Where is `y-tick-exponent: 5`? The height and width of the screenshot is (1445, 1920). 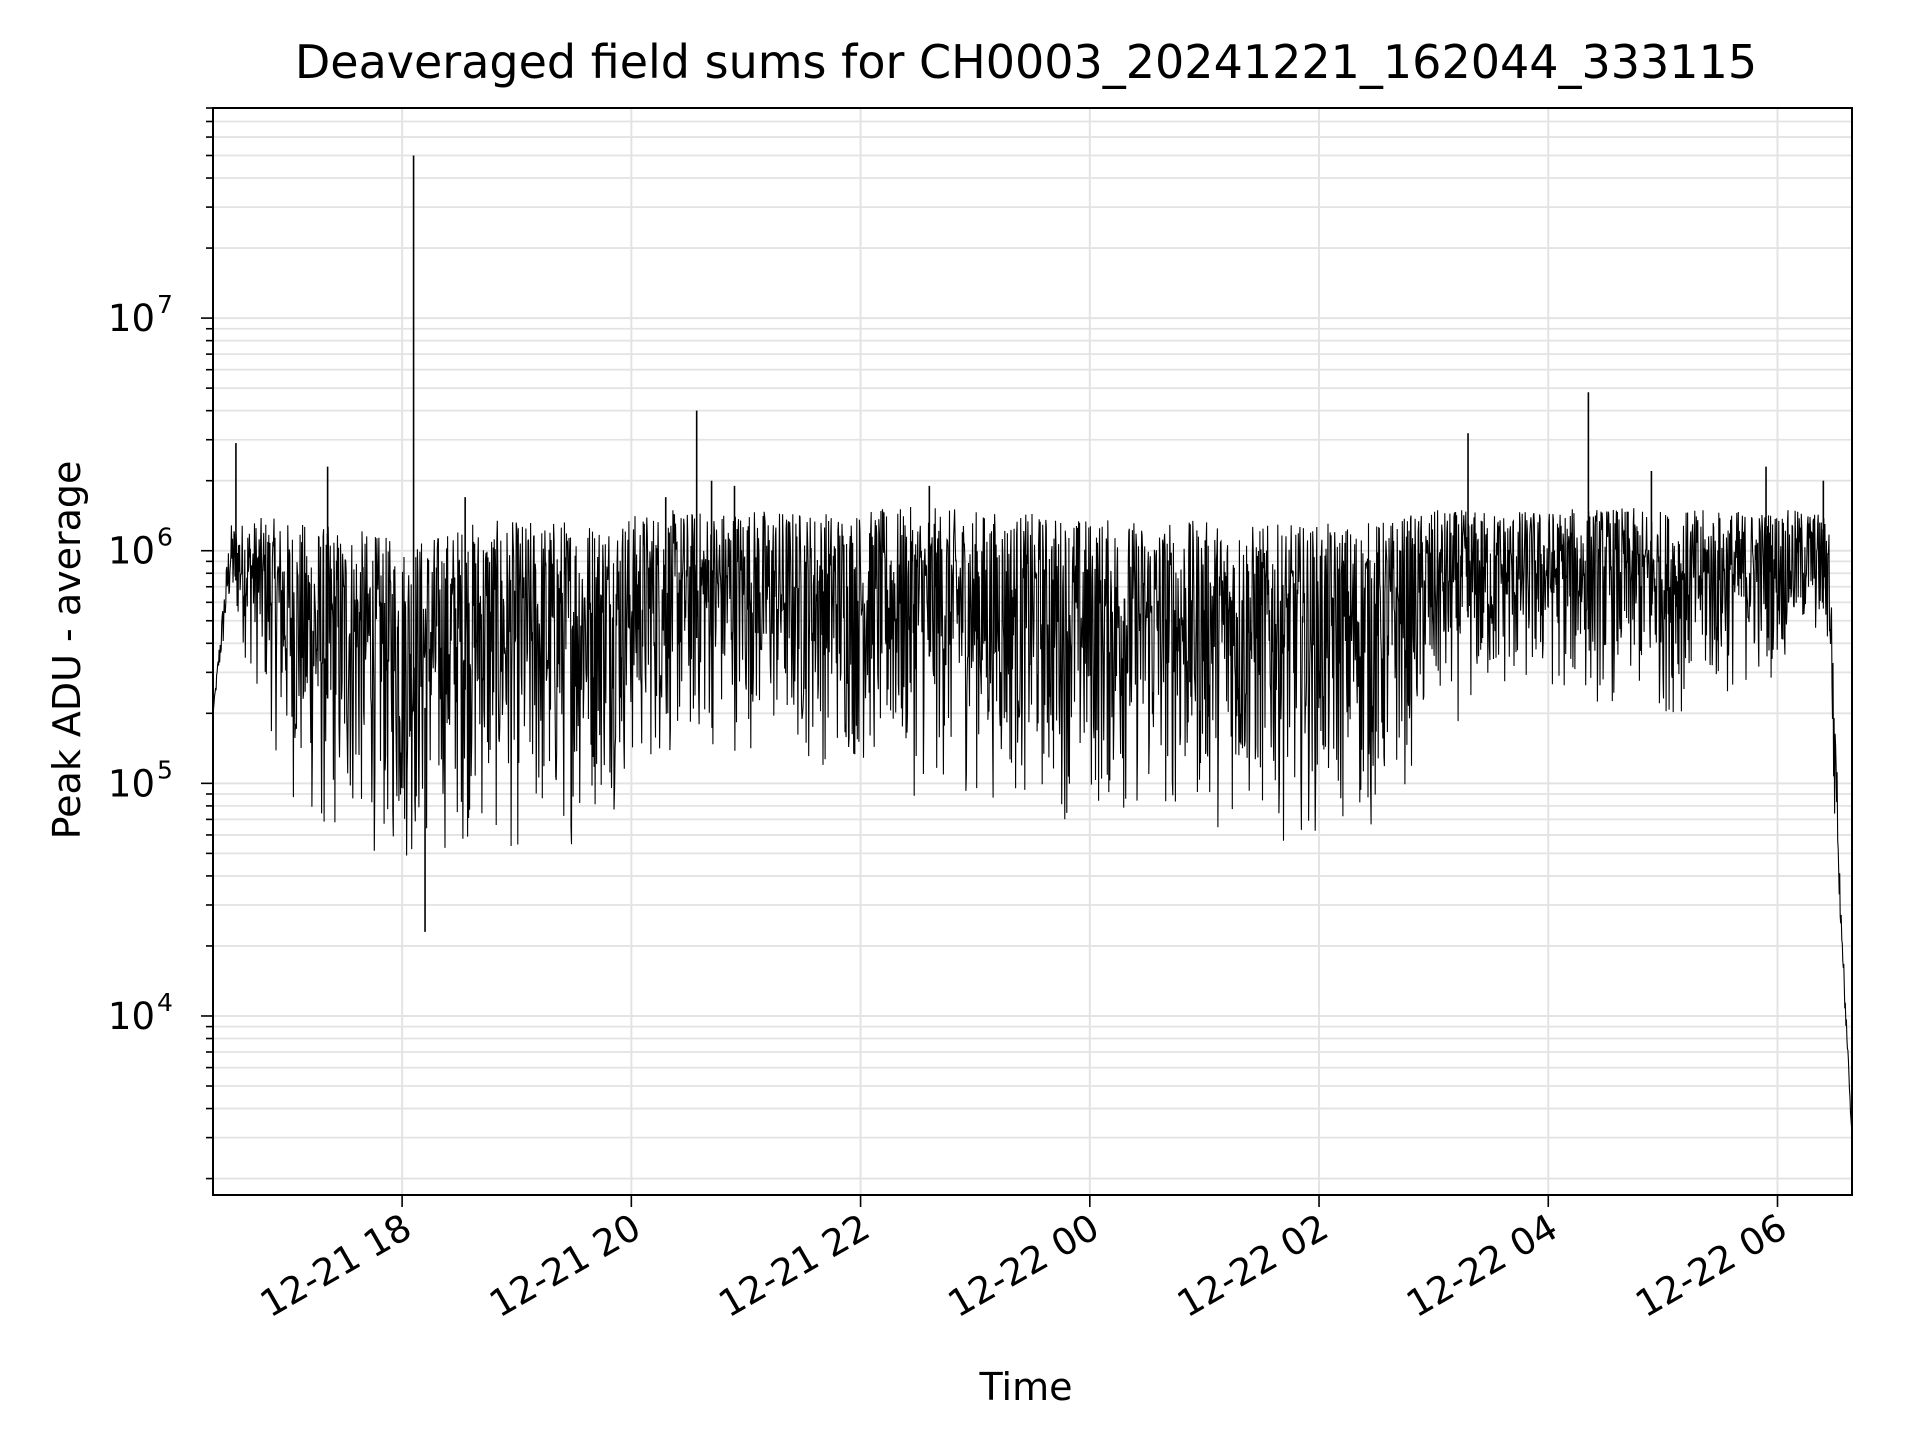
y-tick-exponent: 5 is located at coordinates (165, 769).